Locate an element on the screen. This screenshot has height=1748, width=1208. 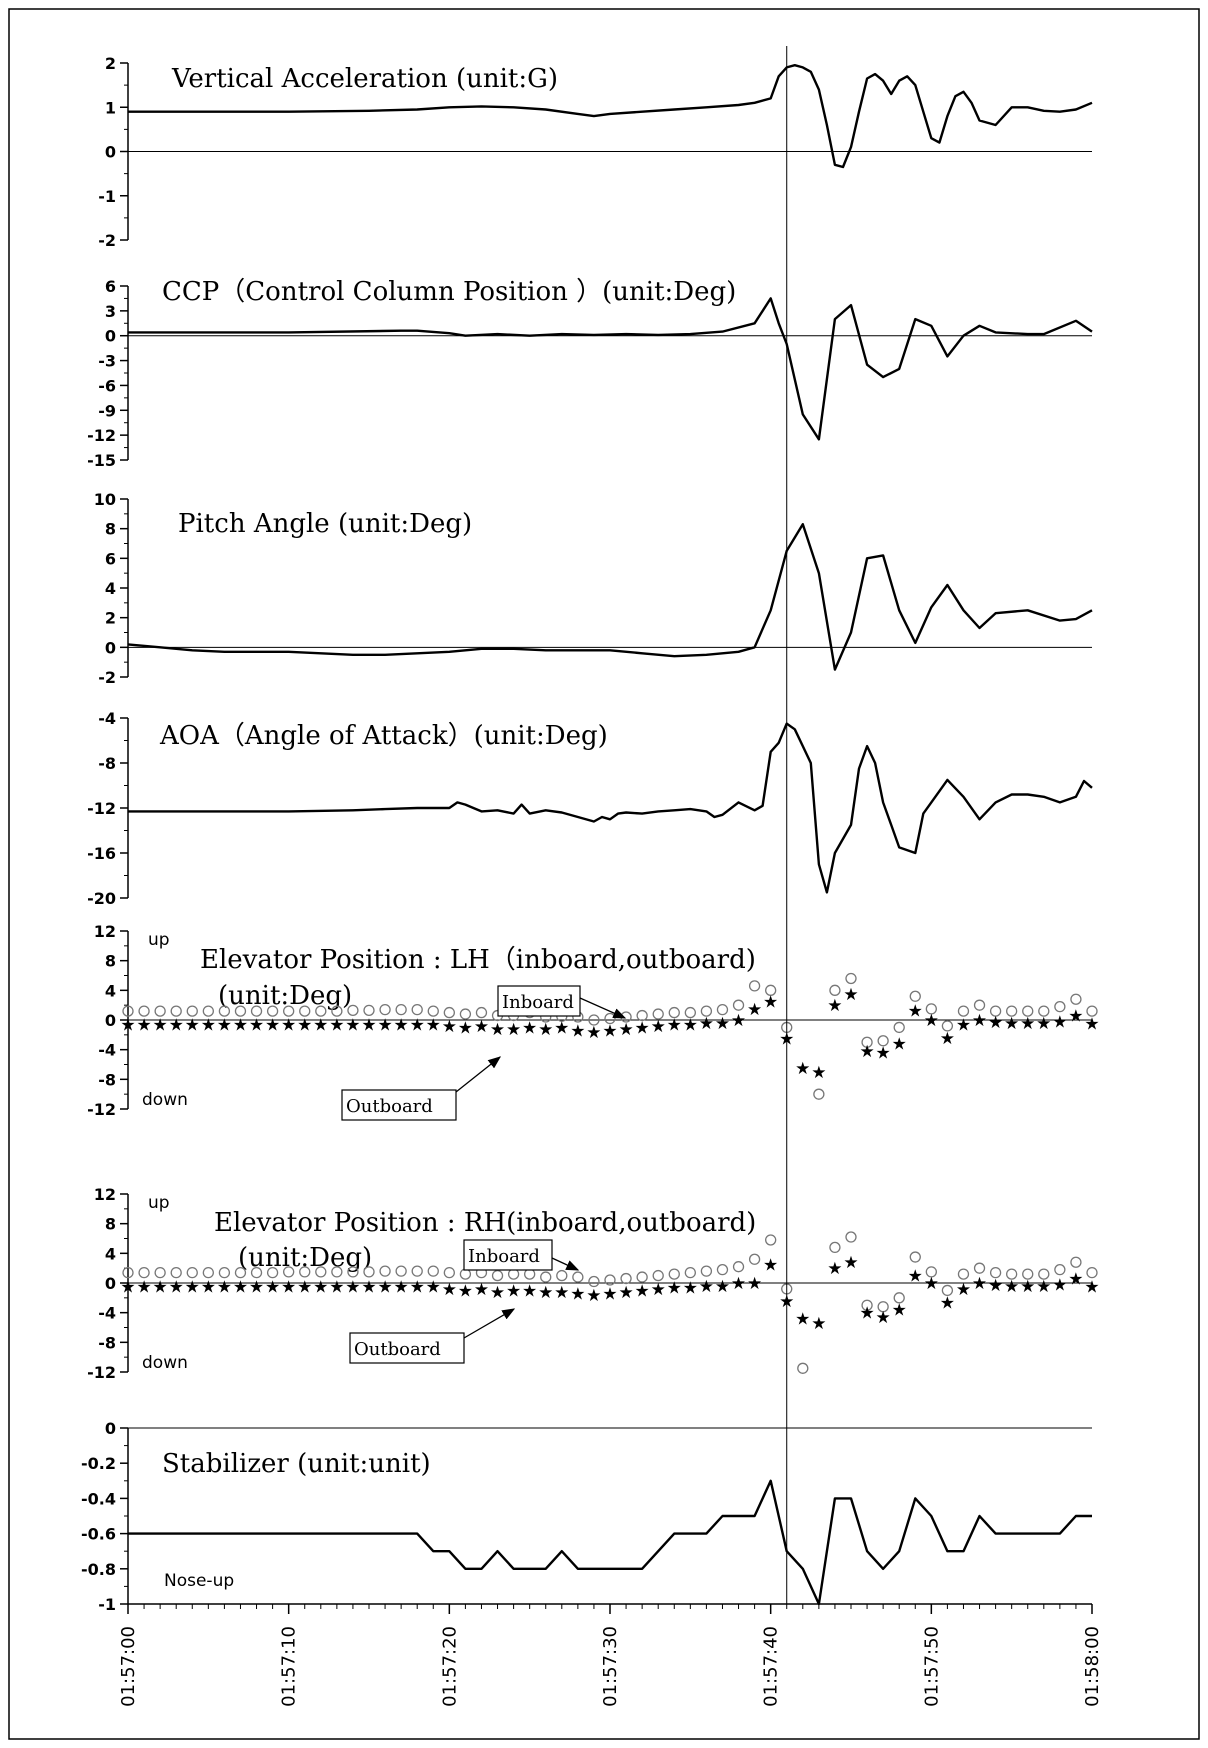
y-tick-label: -8 is located at coordinates (107, 1342).